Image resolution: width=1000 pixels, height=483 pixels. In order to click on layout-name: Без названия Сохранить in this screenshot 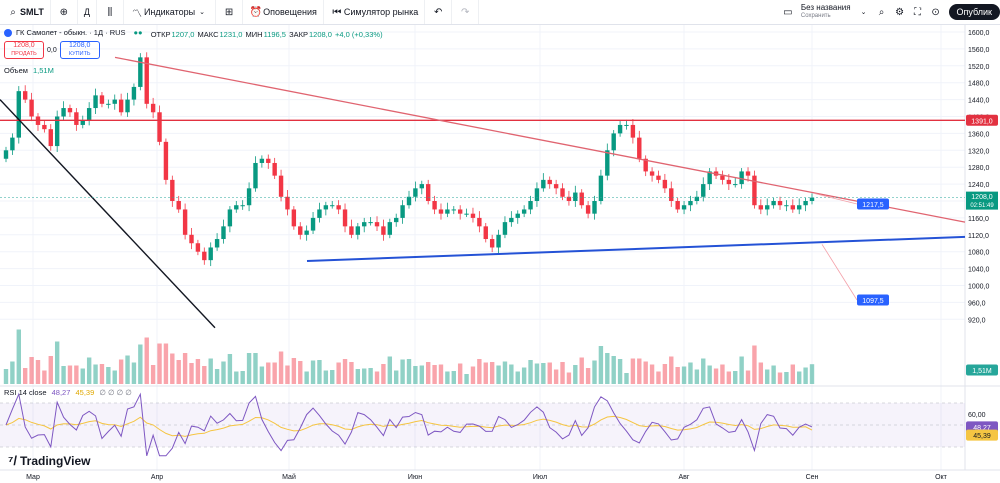, I will do `click(826, 12)`.